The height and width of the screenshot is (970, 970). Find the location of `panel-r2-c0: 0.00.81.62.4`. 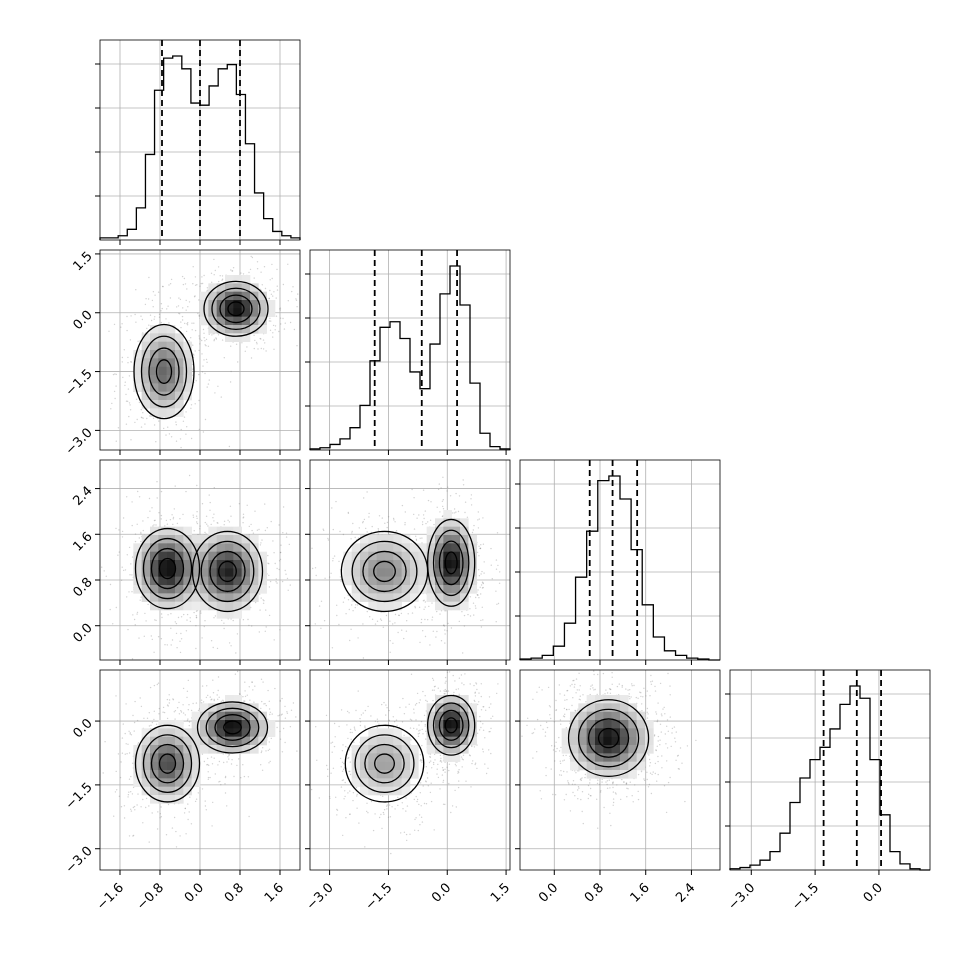

panel-r2-c0: 0.00.81.62.4 is located at coordinates (185, 562).